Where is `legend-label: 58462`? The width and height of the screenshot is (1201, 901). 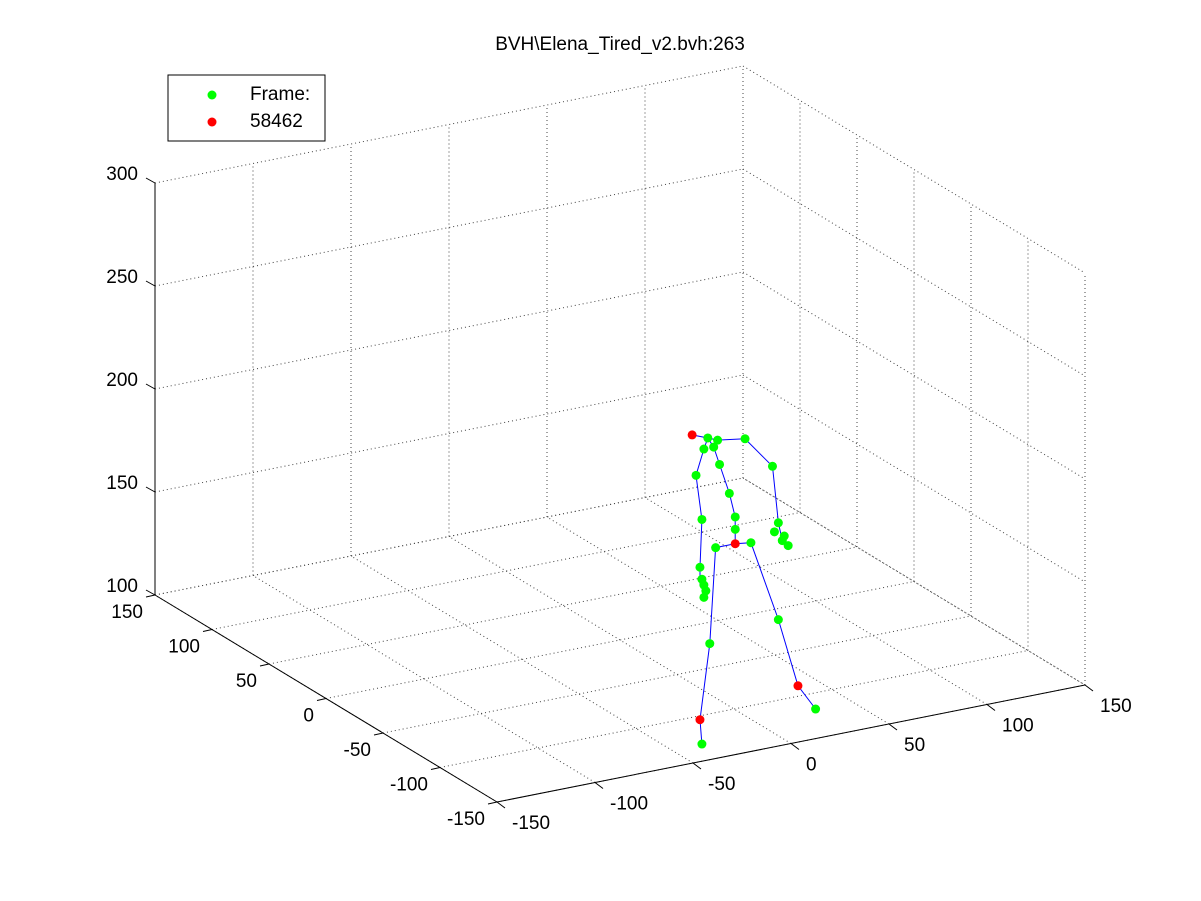 legend-label: 58462 is located at coordinates (276, 121).